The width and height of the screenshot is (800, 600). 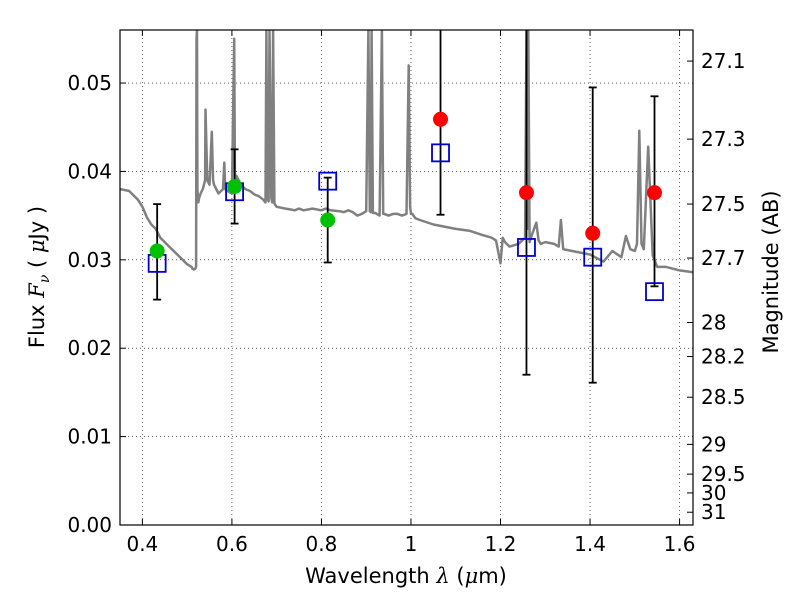 What do you see at coordinates (723, 139) in the screenshot?
I see `right-axis-tick-label: 27.3` at bounding box center [723, 139].